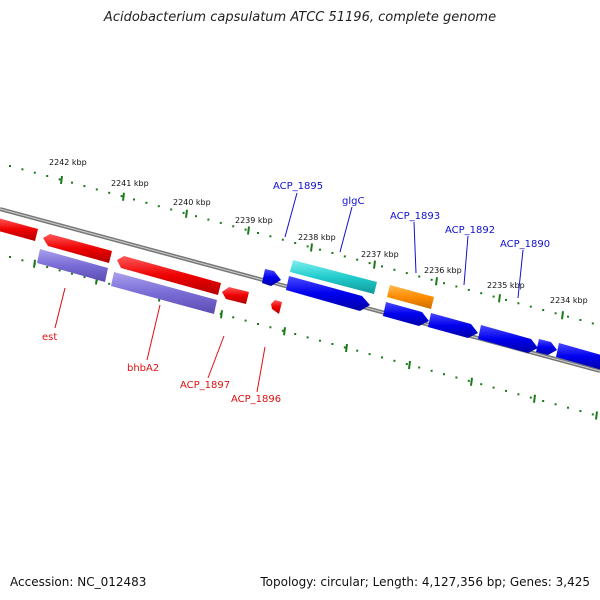  What do you see at coordinates (205, 385) in the screenshot?
I see `gene-label: ACP_1897` at bounding box center [205, 385].